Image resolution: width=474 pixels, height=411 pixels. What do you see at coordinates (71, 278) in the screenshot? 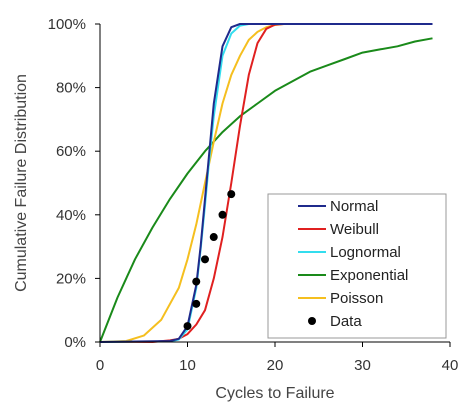
I see `y-tick-label: 20%` at bounding box center [71, 278].